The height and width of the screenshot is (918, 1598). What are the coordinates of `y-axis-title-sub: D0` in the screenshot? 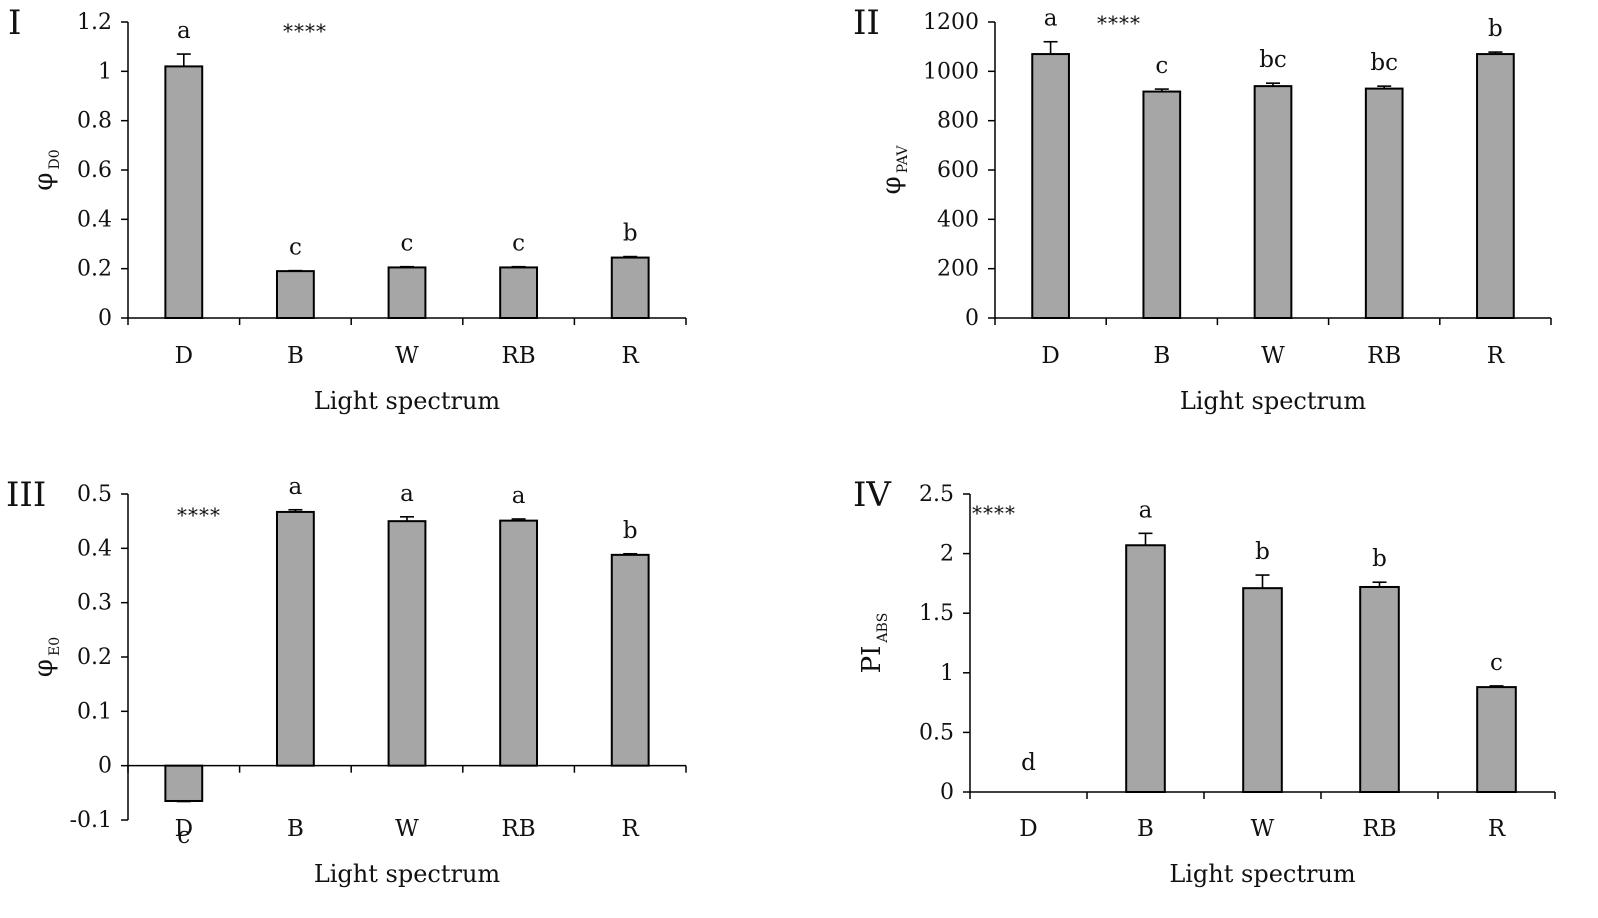 It's located at (55, 159).